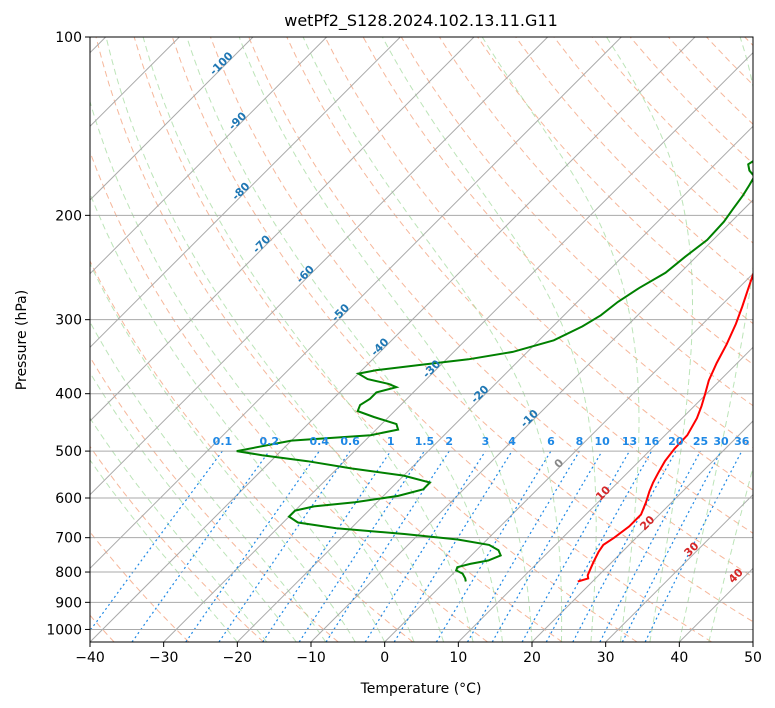 This screenshot has width=775, height=708. I want to click on x-tick-label: −40, so click(90, 658).